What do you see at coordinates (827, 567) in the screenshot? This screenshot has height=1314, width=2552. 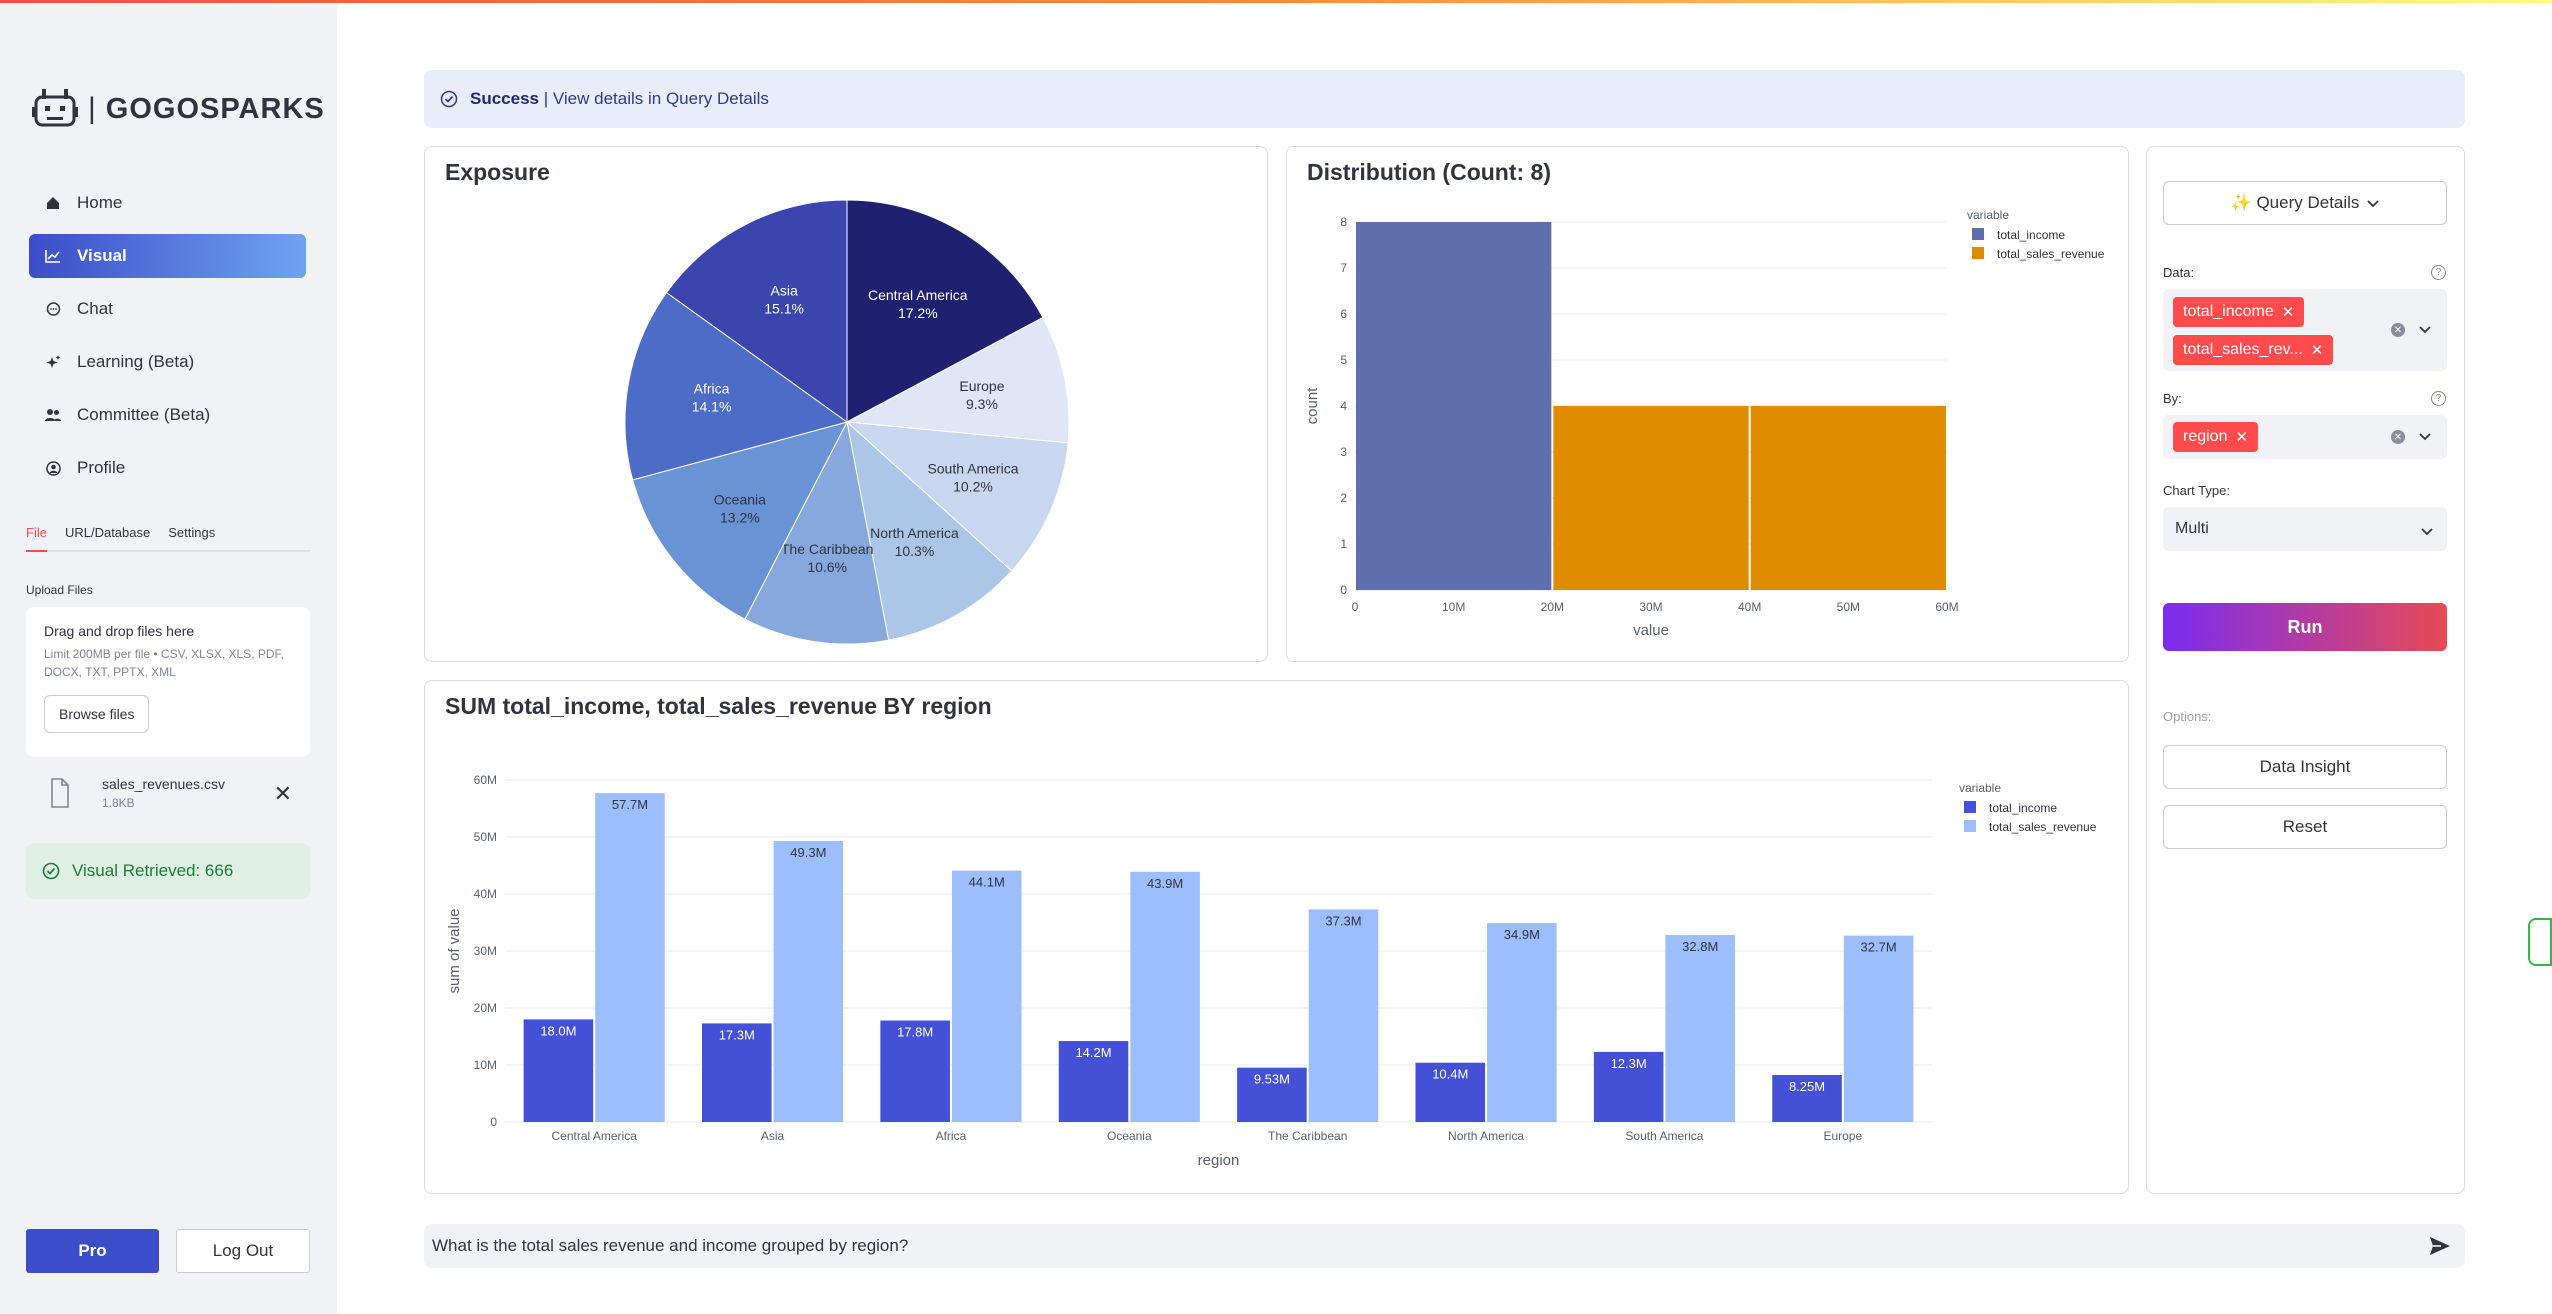 I see `pie-slice-value: 10.6%` at bounding box center [827, 567].